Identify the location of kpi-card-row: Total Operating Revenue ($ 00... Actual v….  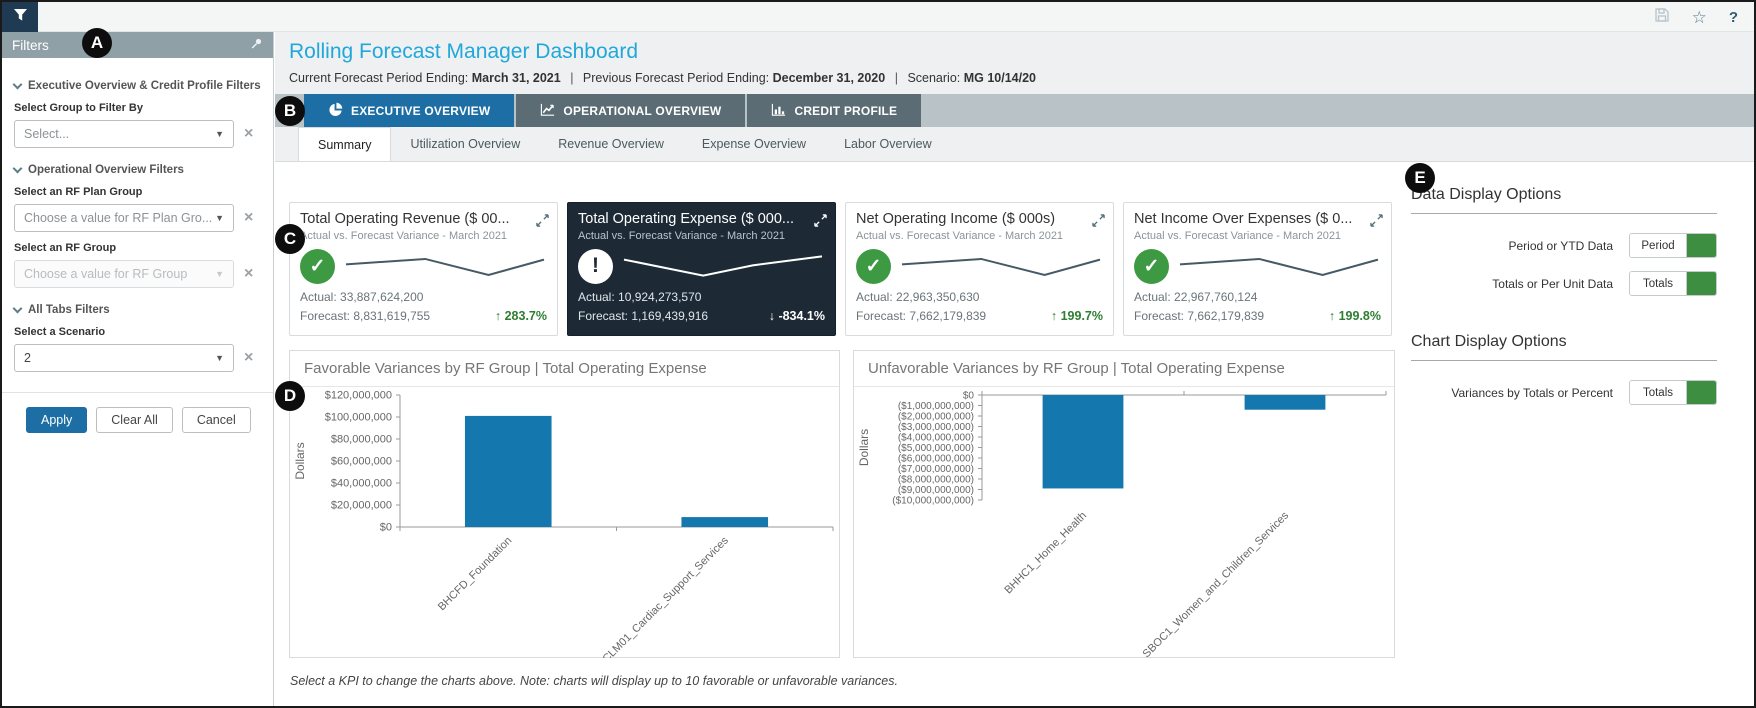
(840, 269).